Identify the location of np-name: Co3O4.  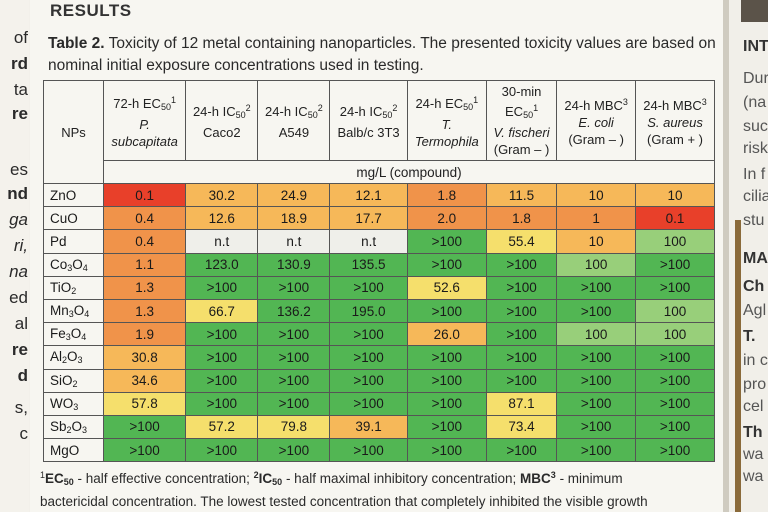
(73, 264).